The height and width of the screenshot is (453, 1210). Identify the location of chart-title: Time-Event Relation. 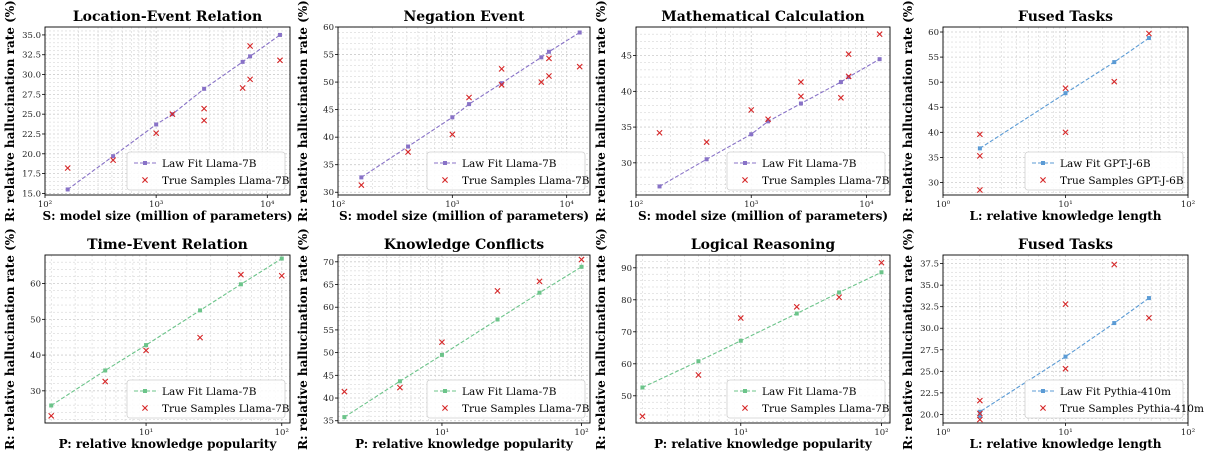
(167, 245).